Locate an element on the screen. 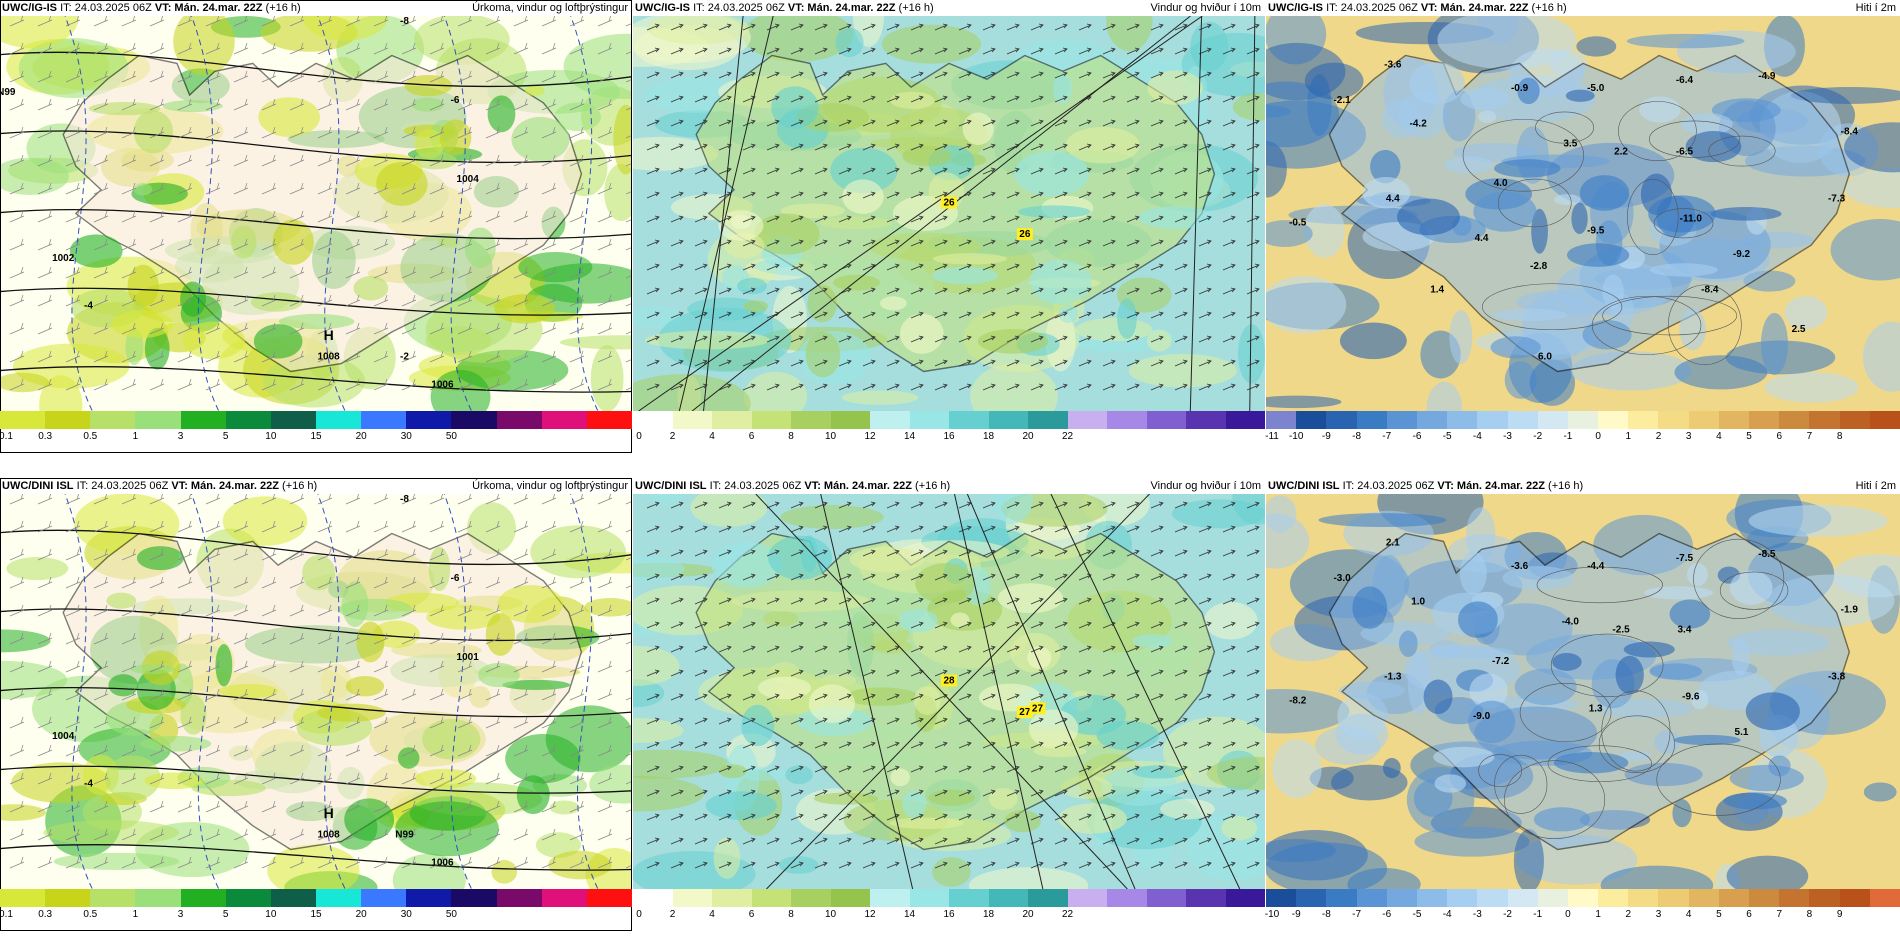 The image size is (1900, 950). precip-map: H 1008 1001 1004 1006 -8 -6 -4 N99 is located at coordinates (316, 691).